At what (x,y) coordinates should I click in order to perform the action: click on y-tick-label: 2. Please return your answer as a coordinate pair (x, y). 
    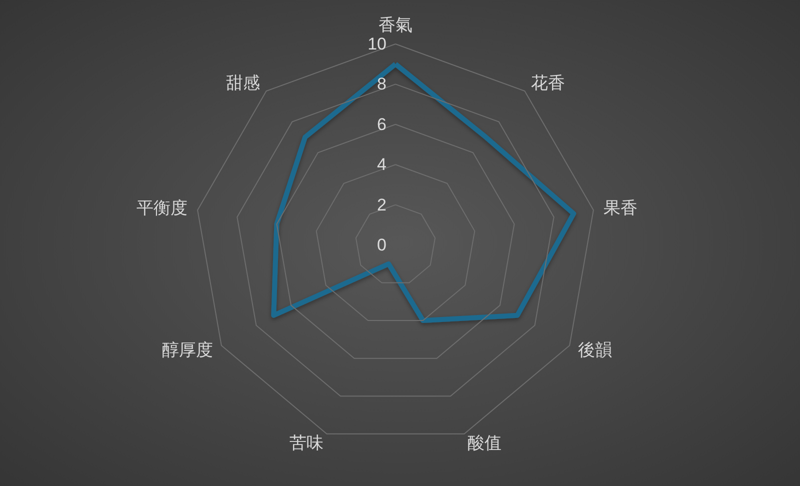
    Looking at the image, I should click on (381, 204).